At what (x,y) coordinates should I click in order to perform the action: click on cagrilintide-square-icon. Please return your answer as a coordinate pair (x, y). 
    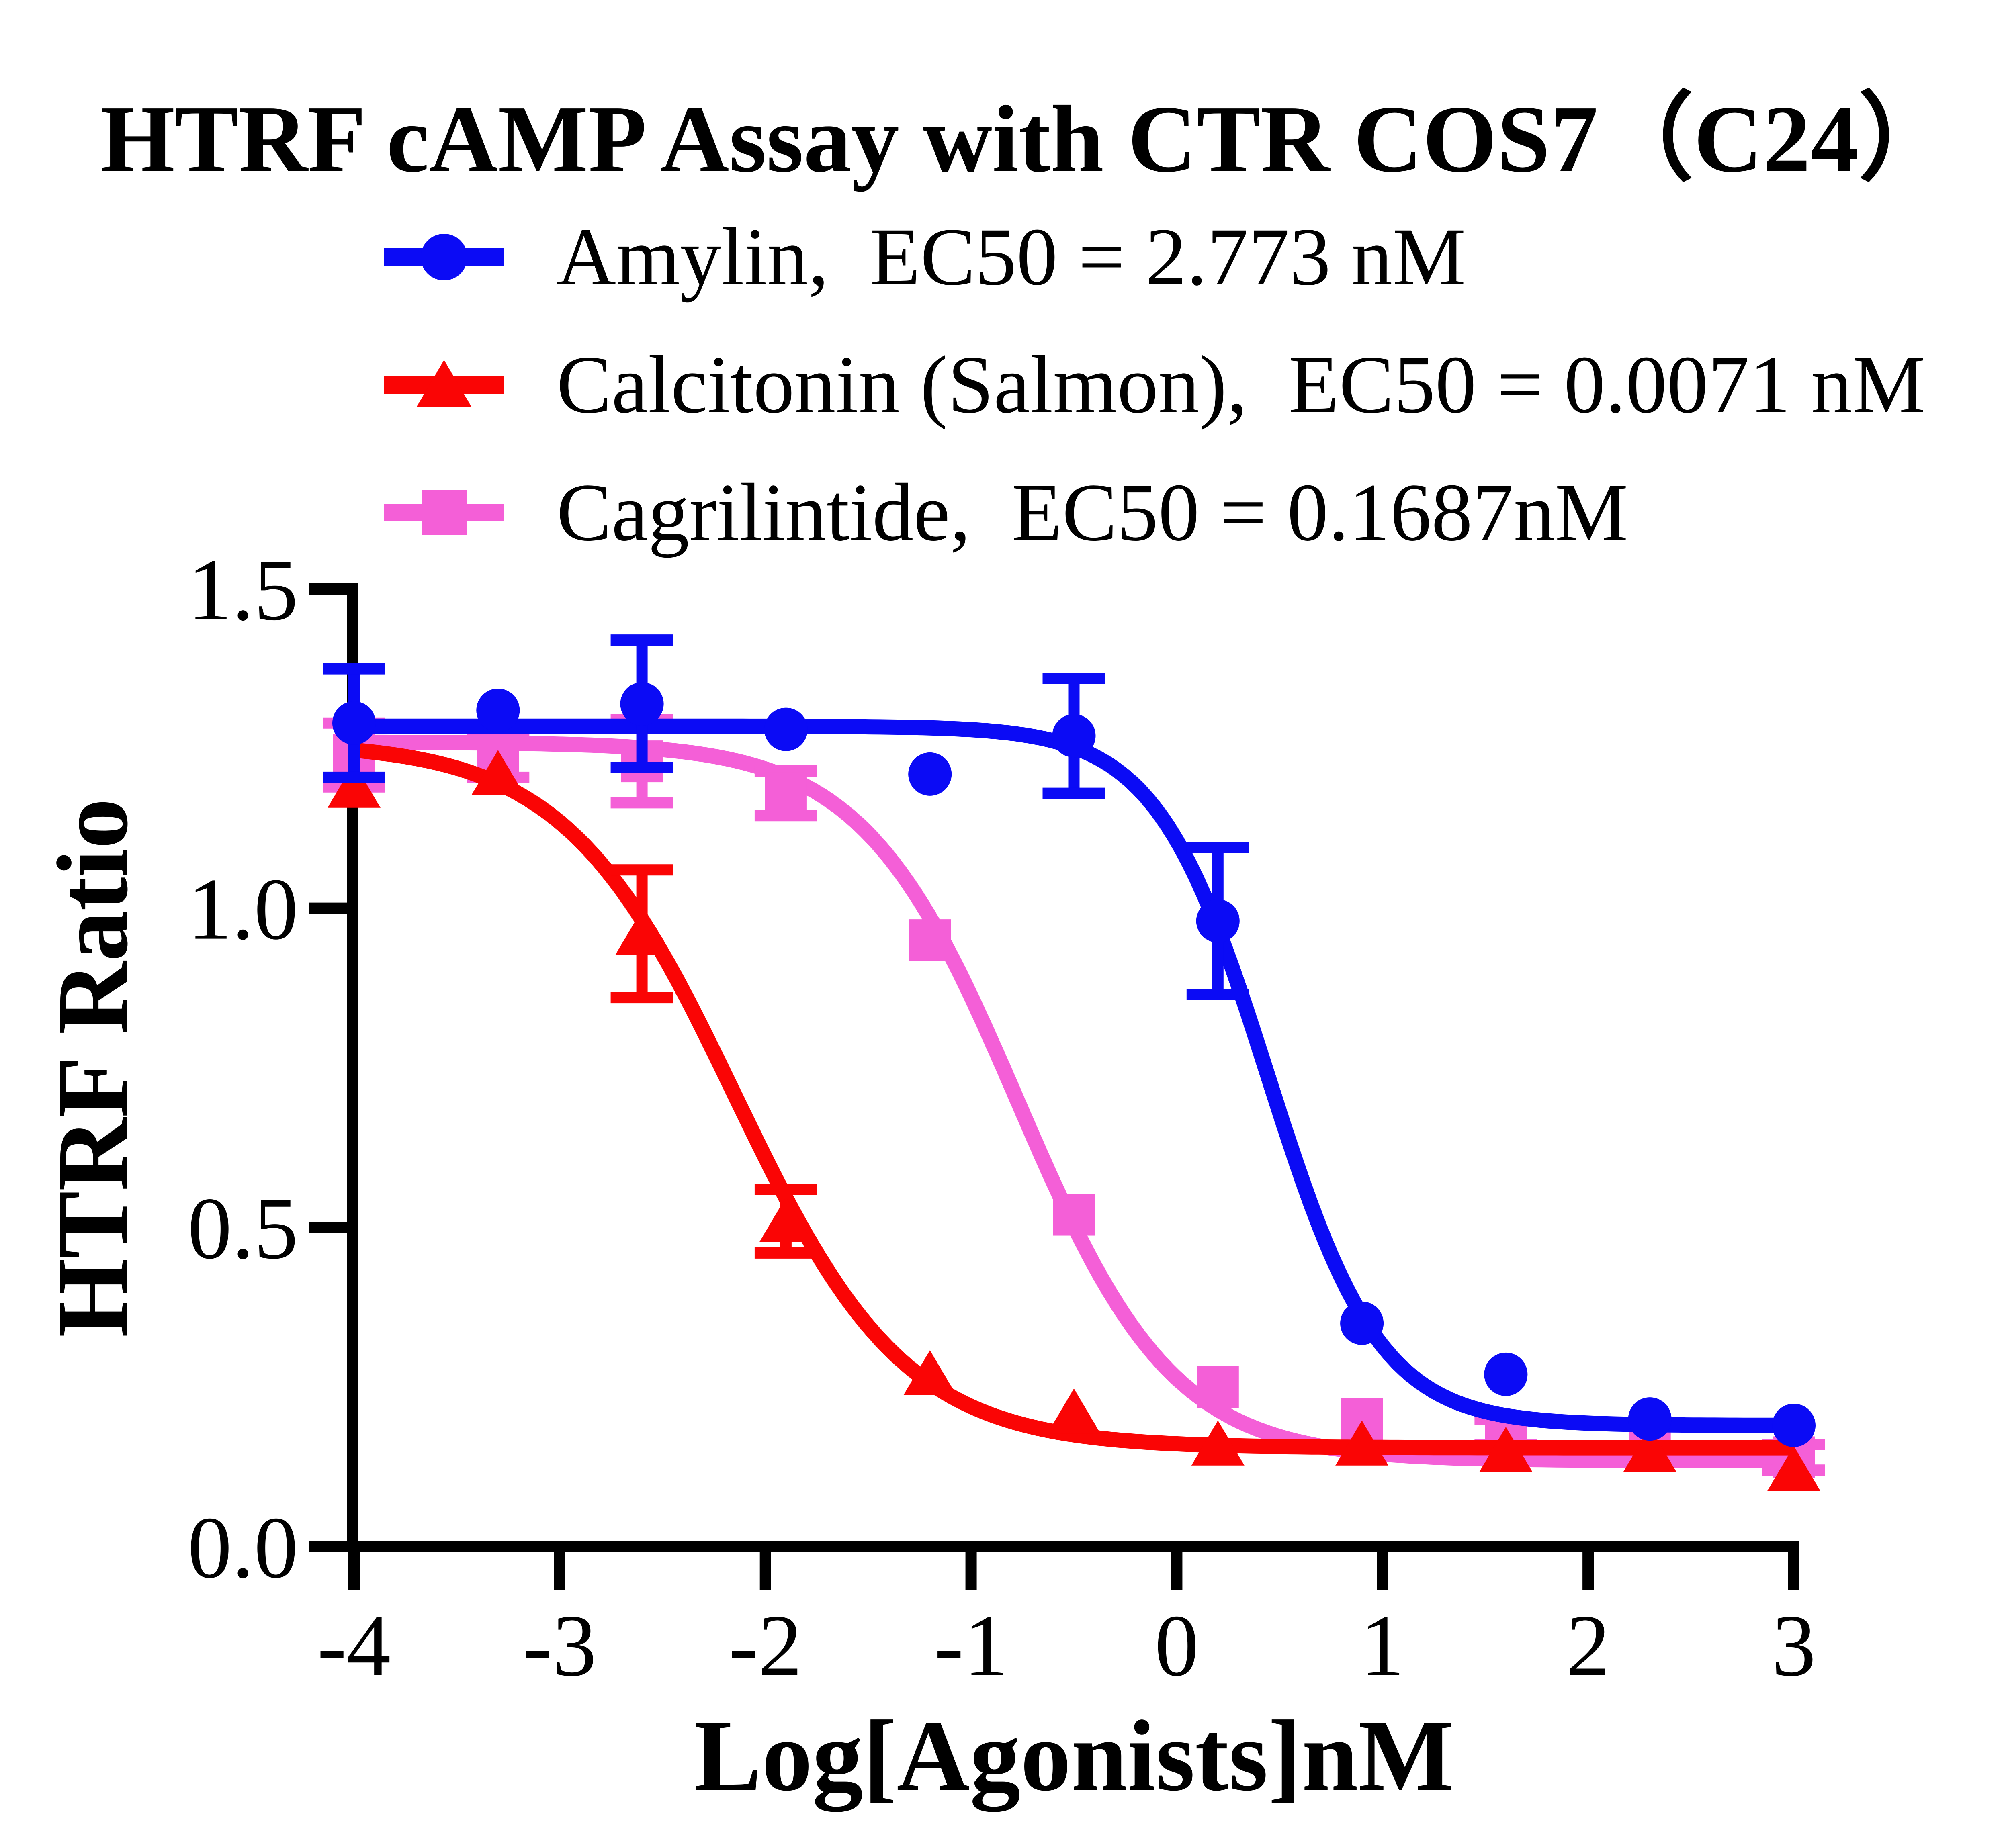
    Looking at the image, I should click on (444, 512).